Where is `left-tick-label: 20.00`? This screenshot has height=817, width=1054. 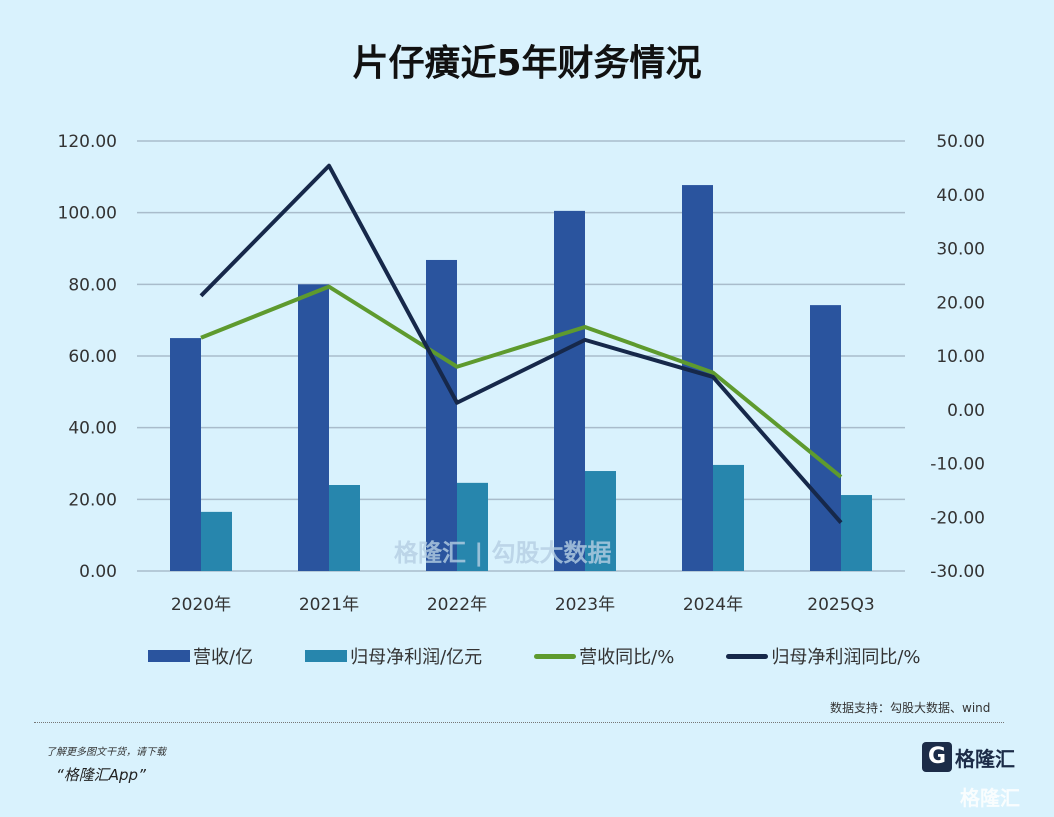 left-tick-label: 20.00 is located at coordinates (92, 500).